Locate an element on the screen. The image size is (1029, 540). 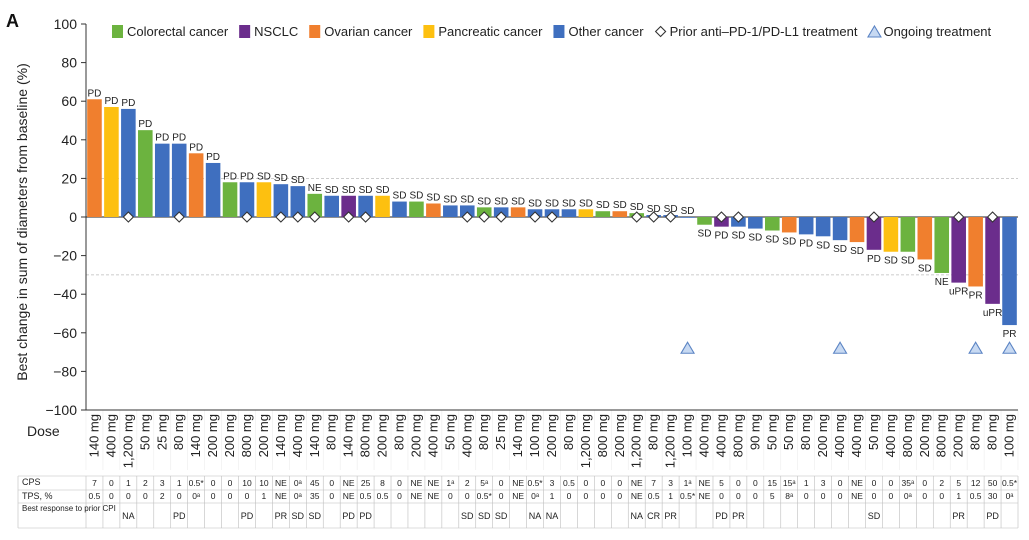
best-response-value: SD is located at coordinates (501, 516).